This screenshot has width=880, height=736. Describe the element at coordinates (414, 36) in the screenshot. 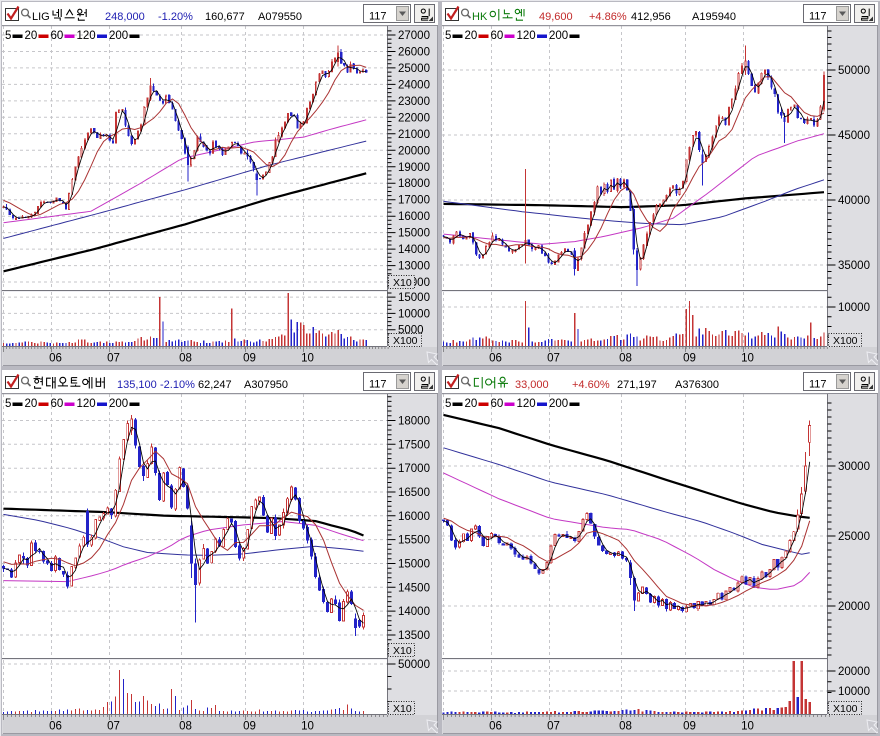

I see `svg-text: 27000` at that location.